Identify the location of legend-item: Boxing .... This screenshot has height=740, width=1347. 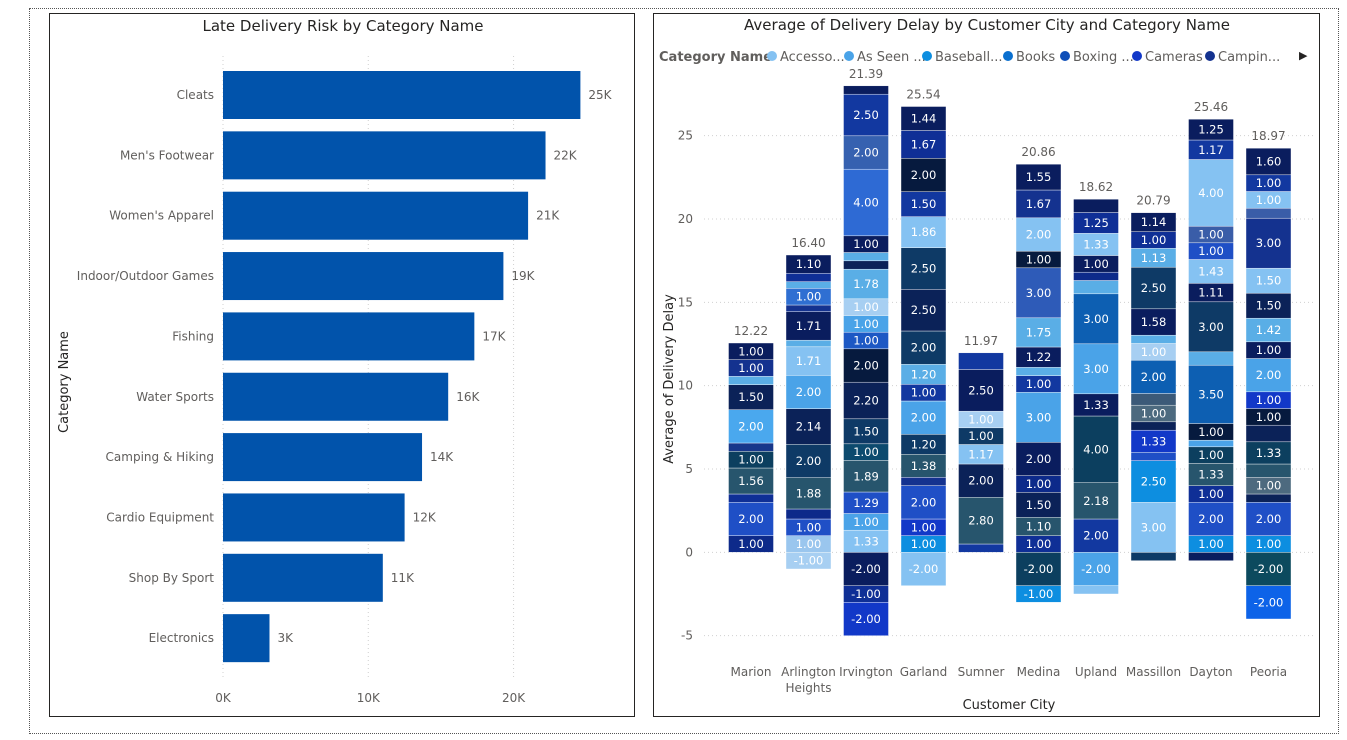
(1103, 57).